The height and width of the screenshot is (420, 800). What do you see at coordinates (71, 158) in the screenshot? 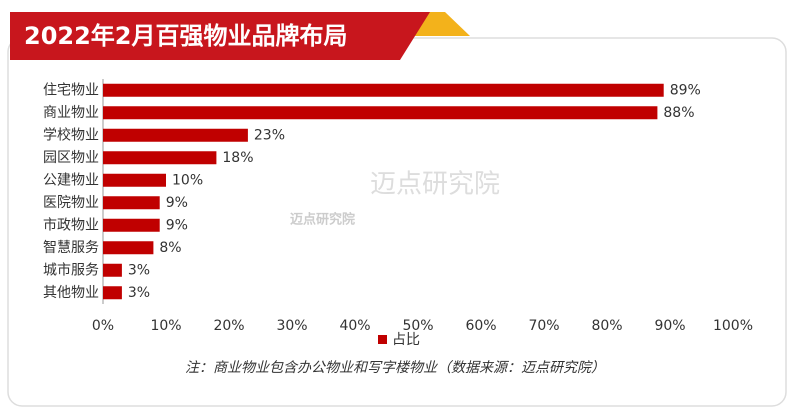
I see `y-tick-label: 园区物业` at bounding box center [71, 158].